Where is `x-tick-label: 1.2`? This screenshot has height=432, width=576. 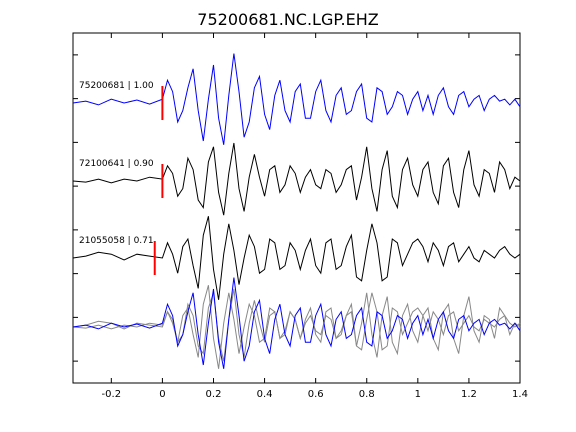
x-tick-label: 1.2 is located at coordinates (469, 394).